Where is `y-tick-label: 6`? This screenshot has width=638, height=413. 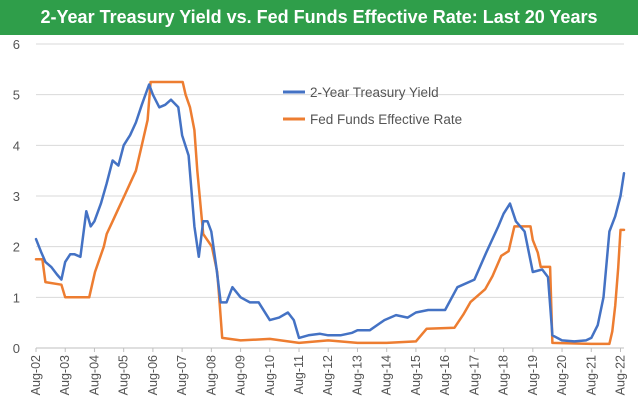
y-tick-label: 6 is located at coordinates (16, 44).